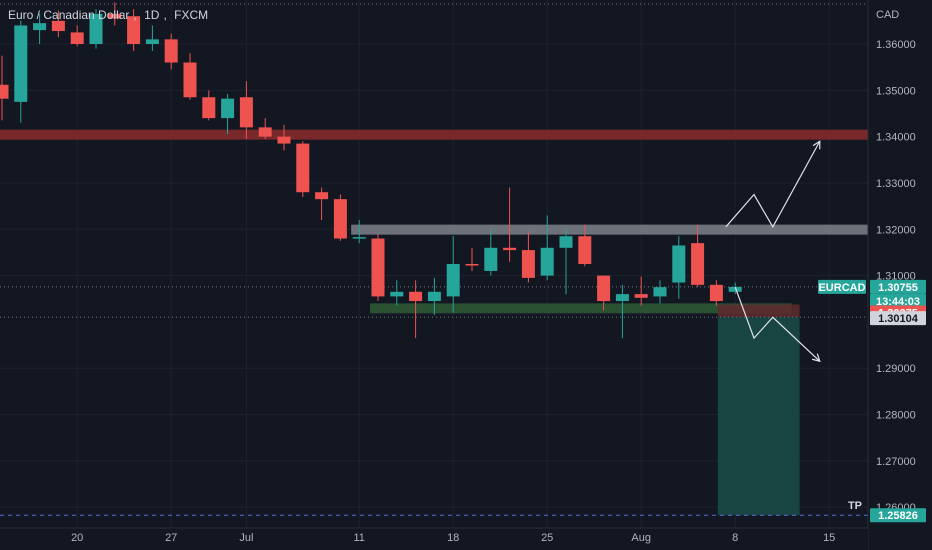 Image resolution: width=932 pixels, height=550 pixels. What do you see at coordinates (896, 91) in the screenshot?
I see `y-tick-label-1: 1.35000` at bounding box center [896, 91].